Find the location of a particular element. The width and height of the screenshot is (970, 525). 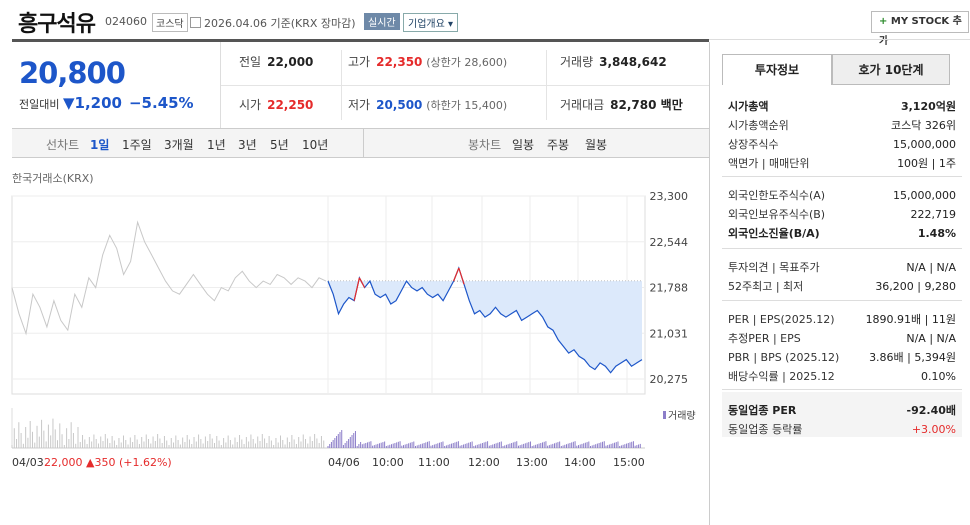

info-label: 52주최고 | 최저 is located at coordinates (766, 286).